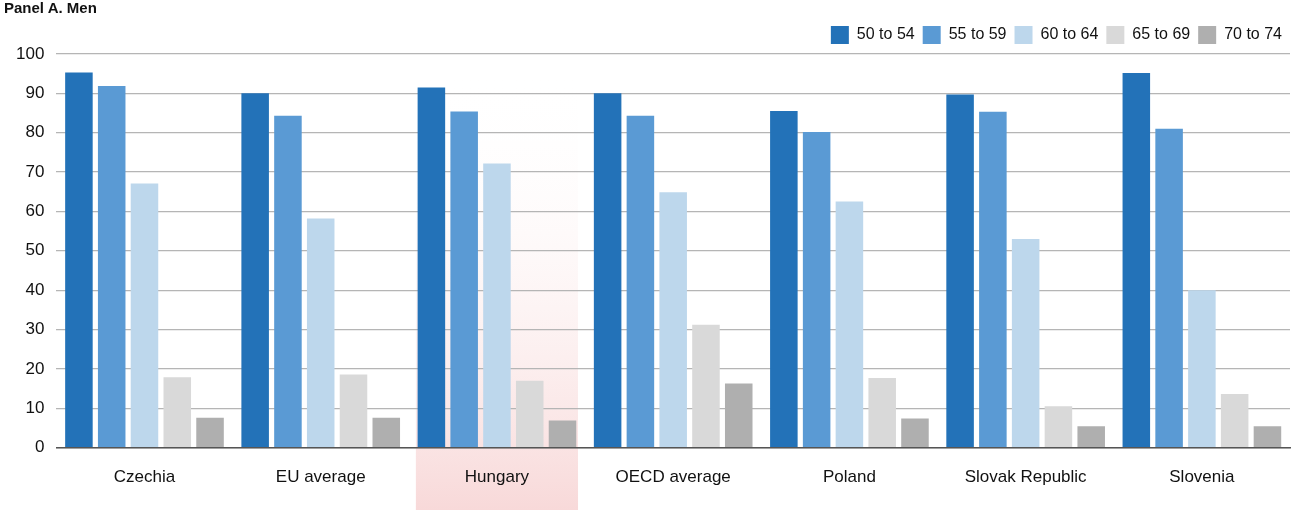  Describe the element at coordinates (35, 329) in the screenshot. I see `y-tick-label: 30` at that location.